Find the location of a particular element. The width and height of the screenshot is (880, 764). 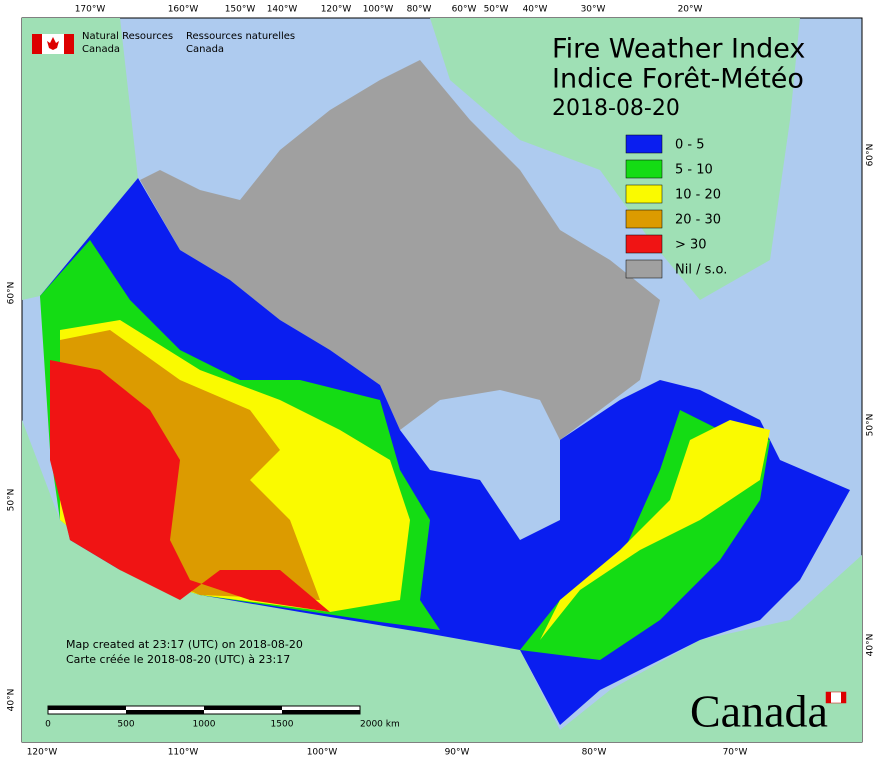

lon-label: 90°W is located at coordinates (457, 753).